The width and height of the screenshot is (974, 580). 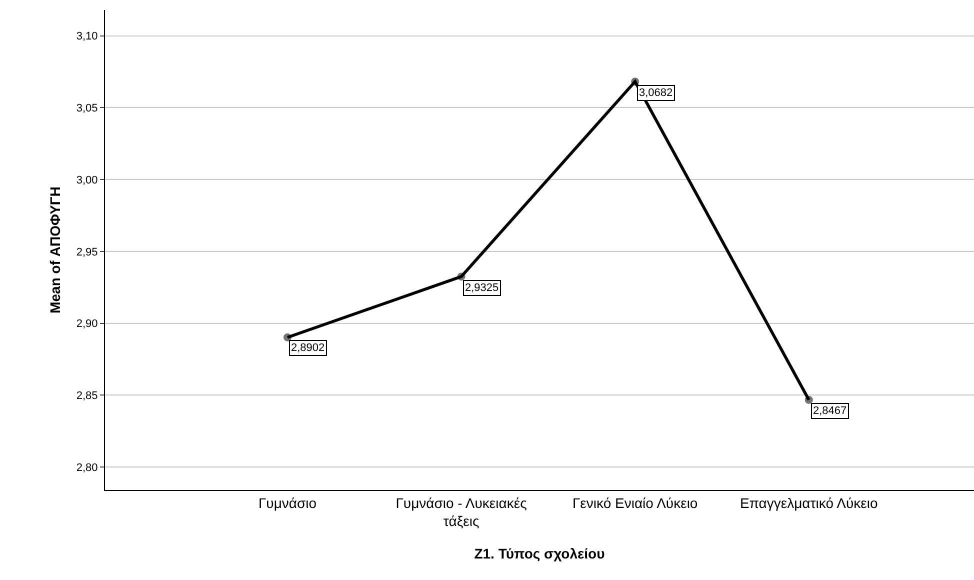 What do you see at coordinates (539, 553) in the screenshot?
I see `x-axis-title: Z1. Τύπος σχολείου` at bounding box center [539, 553].